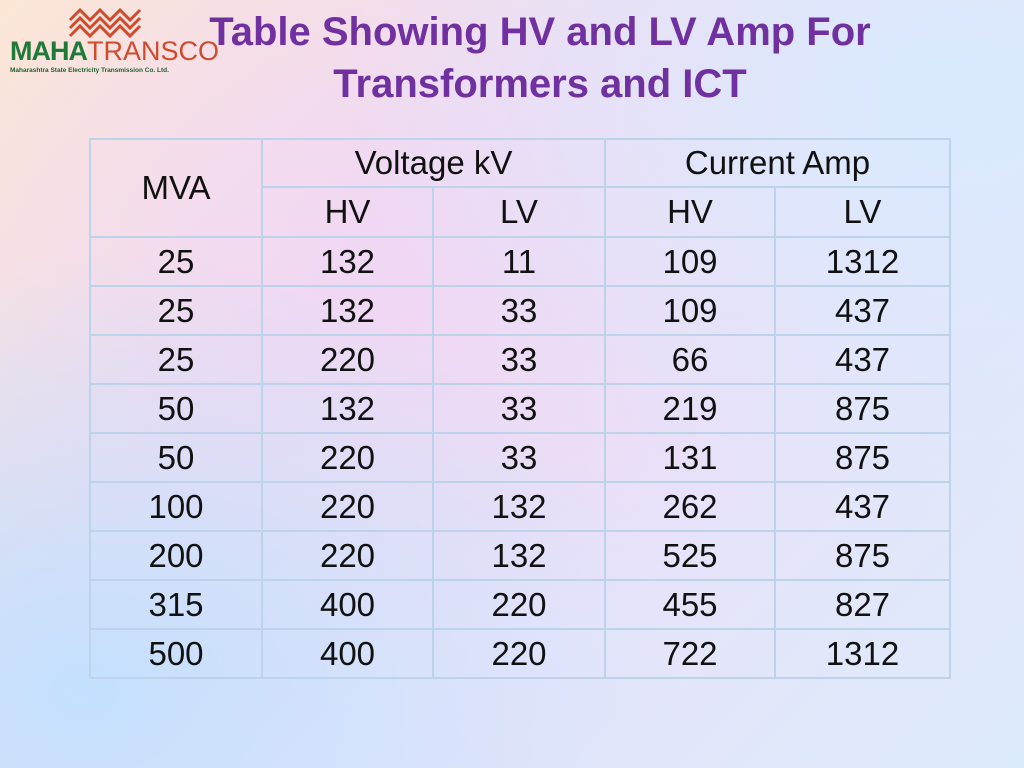  I want to click on current-hv-cell: 131, so click(690, 457).